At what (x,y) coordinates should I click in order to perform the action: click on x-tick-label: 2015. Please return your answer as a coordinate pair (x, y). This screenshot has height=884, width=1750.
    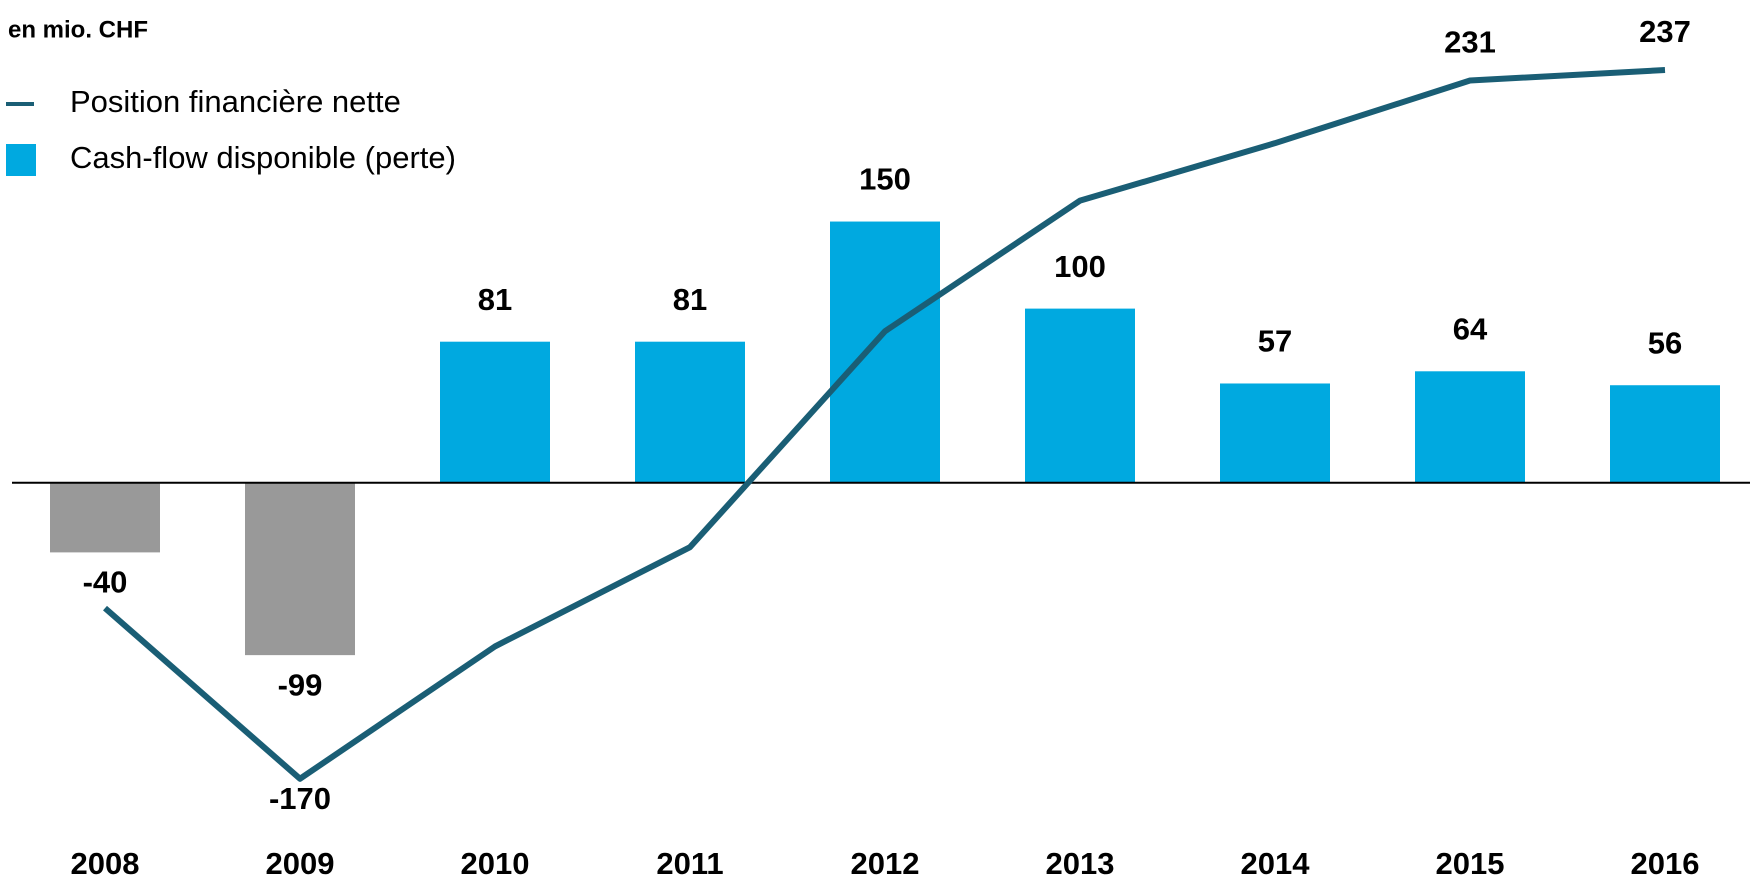
    Looking at the image, I should click on (1470, 863).